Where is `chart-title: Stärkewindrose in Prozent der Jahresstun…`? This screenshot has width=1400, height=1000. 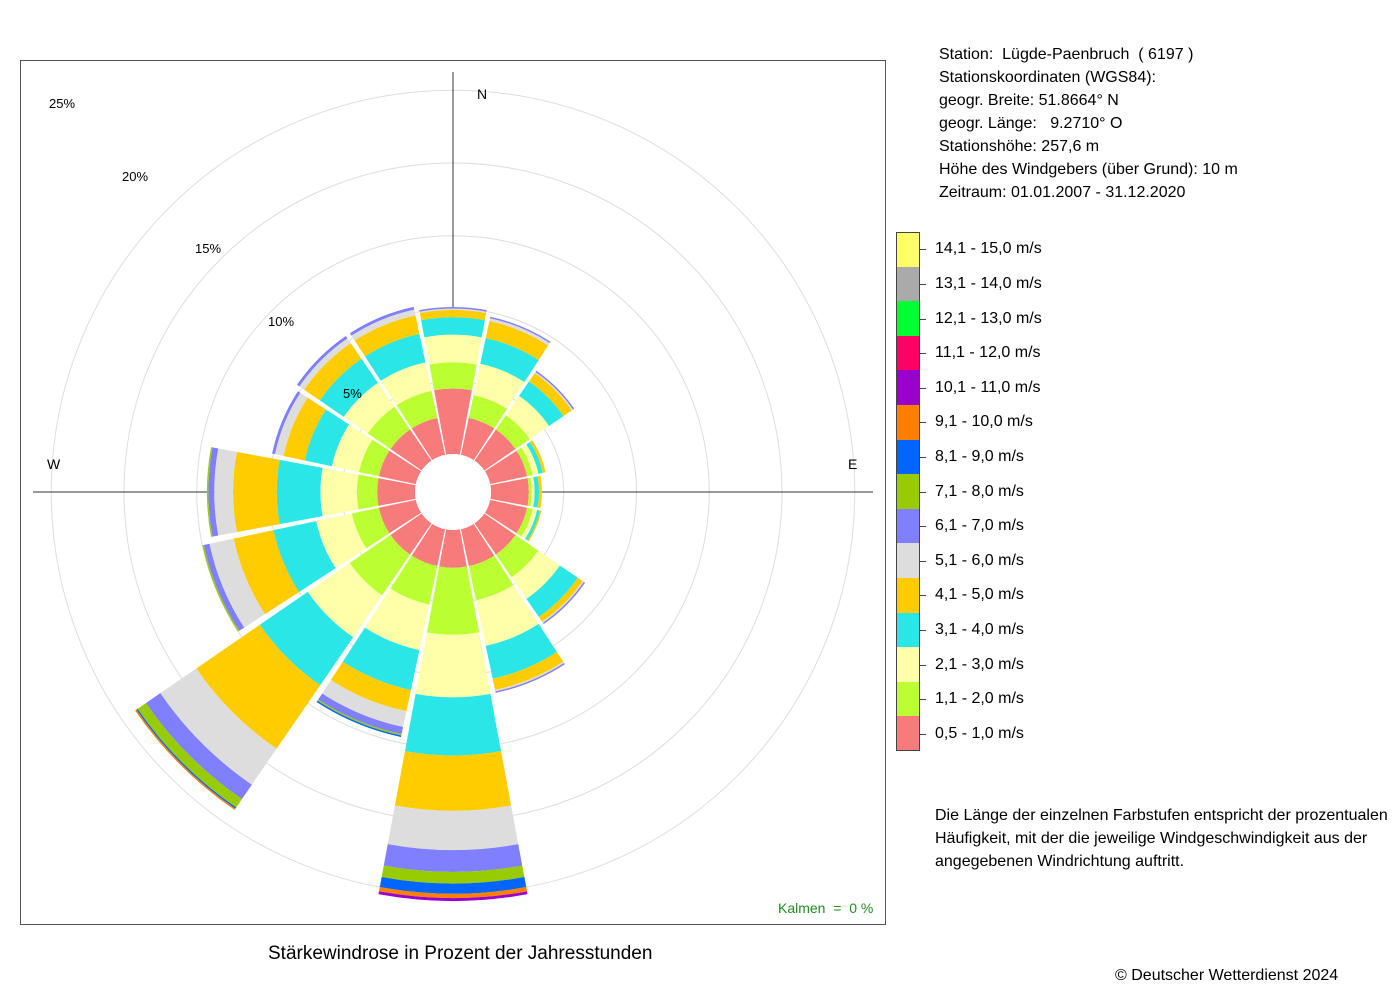
chart-title: Stärkewindrose in Prozent der Jahresstun… is located at coordinates (460, 953).